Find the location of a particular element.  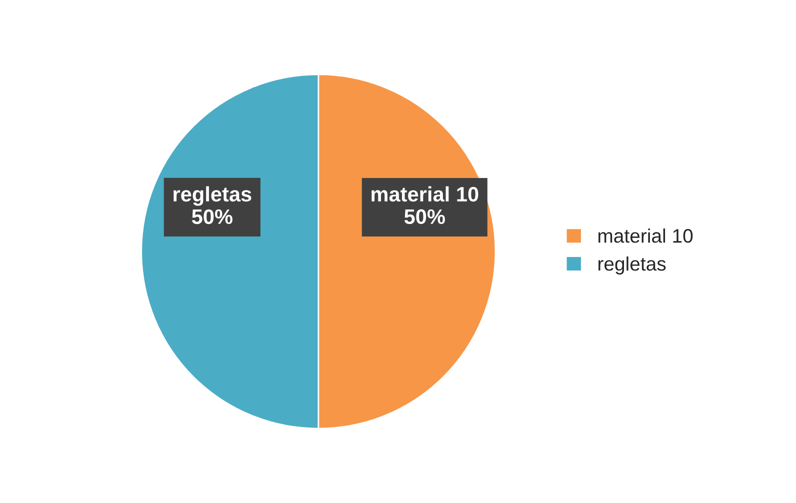

legend-label: regletas is located at coordinates (632, 265).